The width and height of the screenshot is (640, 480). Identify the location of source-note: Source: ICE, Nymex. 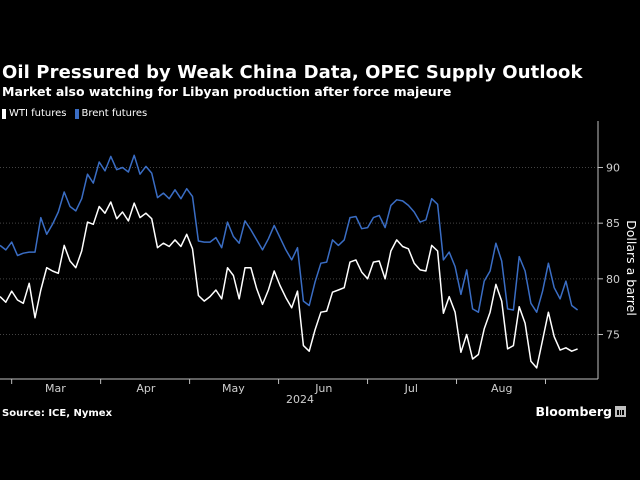
(57, 413).